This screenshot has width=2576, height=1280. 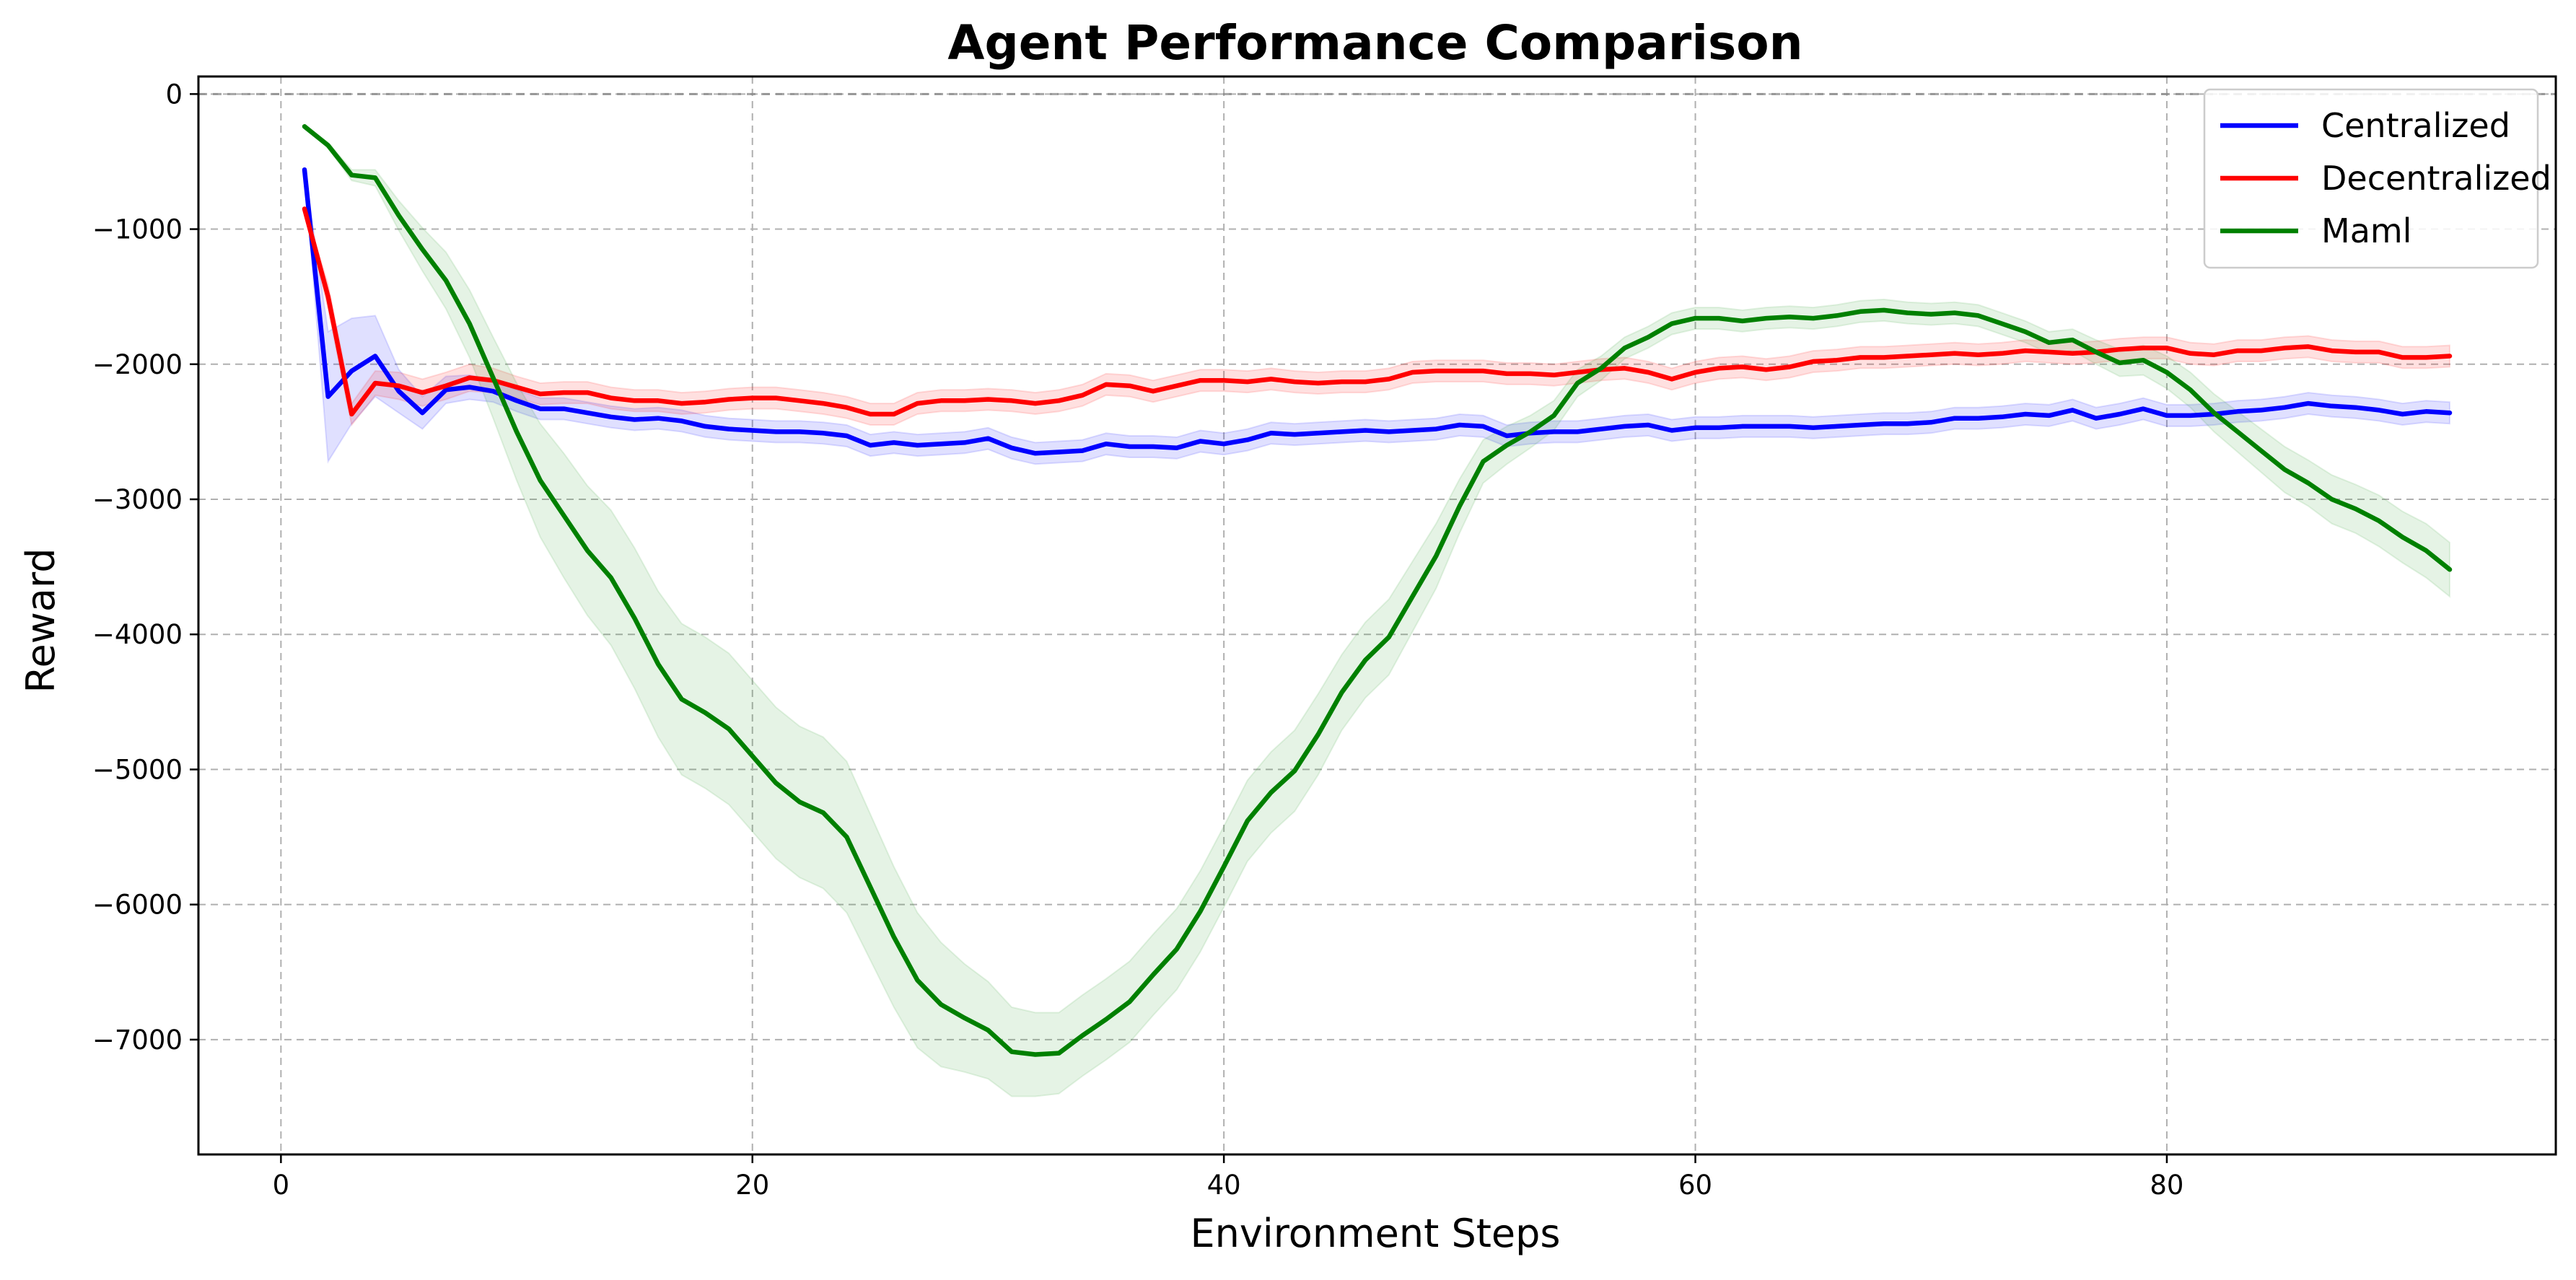 What do you see at coordinates (137, 499) in the screenshot?
I see `y-tick-label: −3000` at bounding box center [137, 499].